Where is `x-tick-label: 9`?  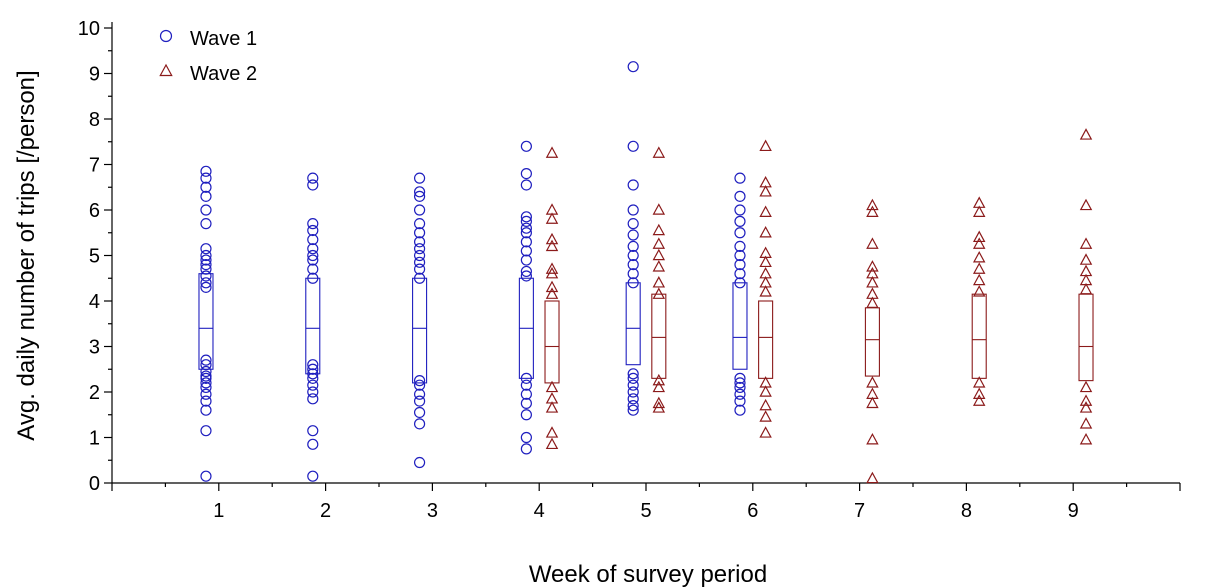
x-tick-label: 9 is located at coordinates (1073, 511).